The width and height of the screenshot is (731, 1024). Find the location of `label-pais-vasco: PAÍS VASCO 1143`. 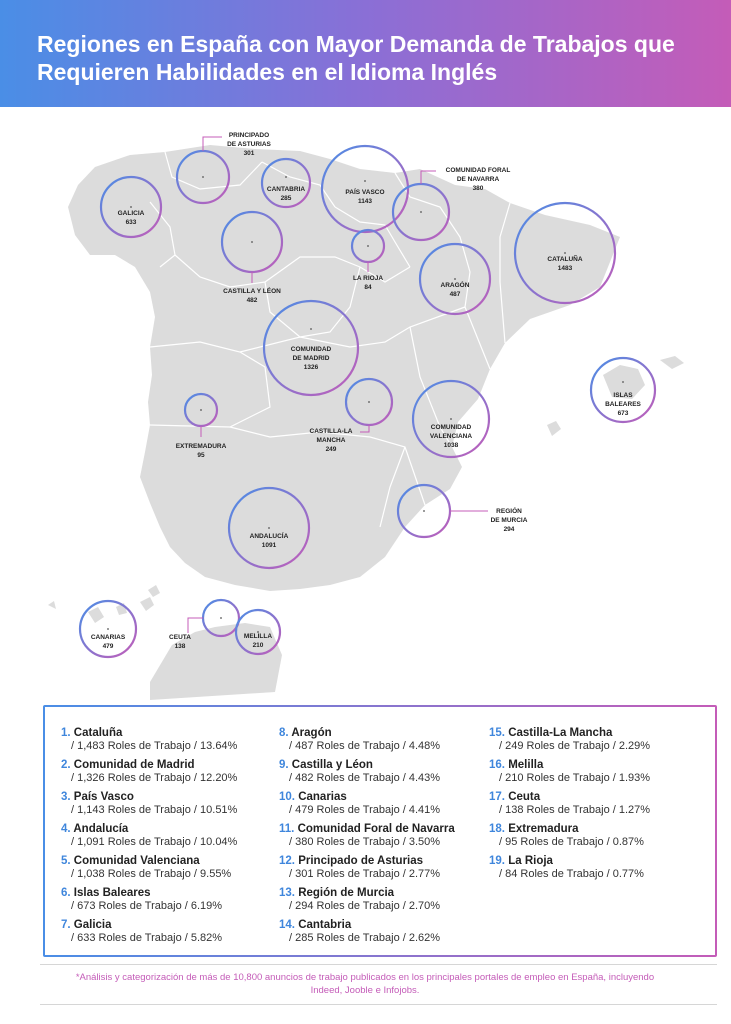

label-pais-vasco: PAÍS VASCO 1143 is located at coordinates (364, 196).